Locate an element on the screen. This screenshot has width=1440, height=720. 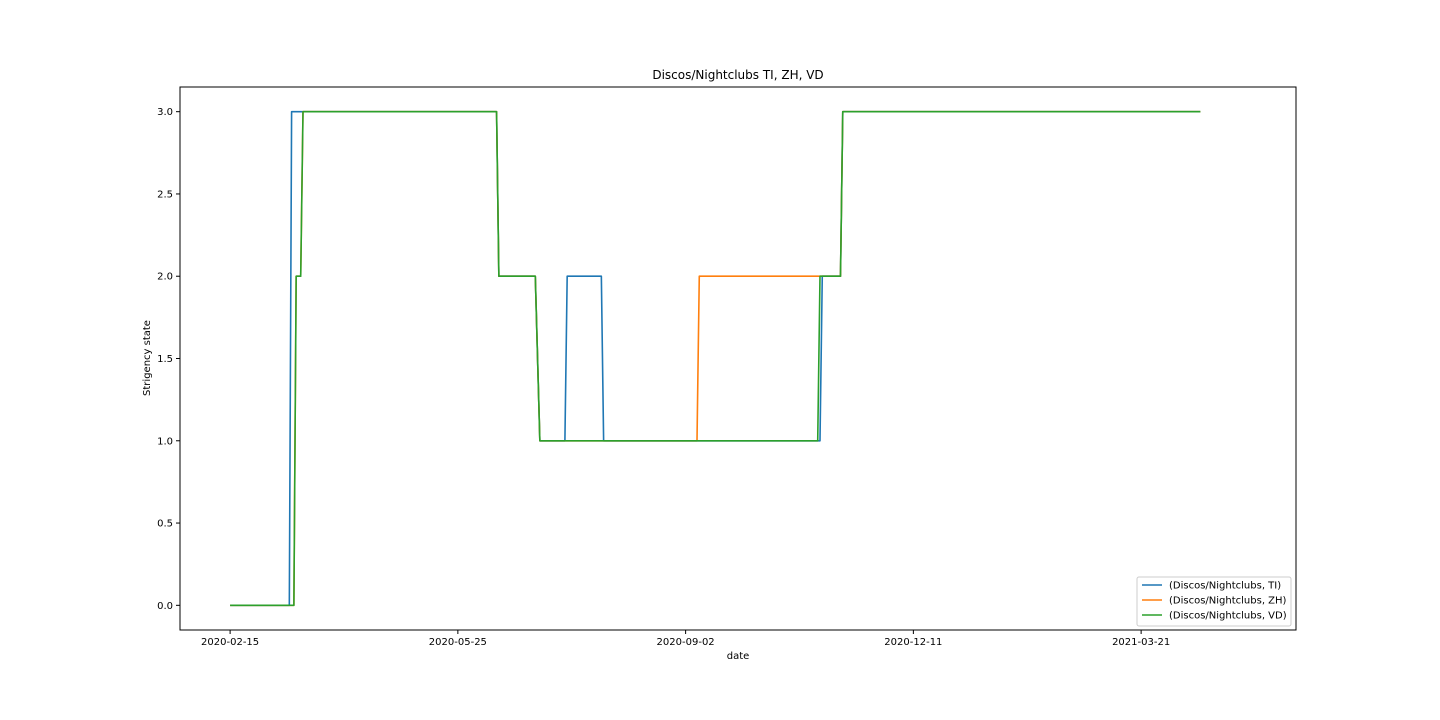
x-tick-label: 2020-02-15 is located at coordinates (230, 642).